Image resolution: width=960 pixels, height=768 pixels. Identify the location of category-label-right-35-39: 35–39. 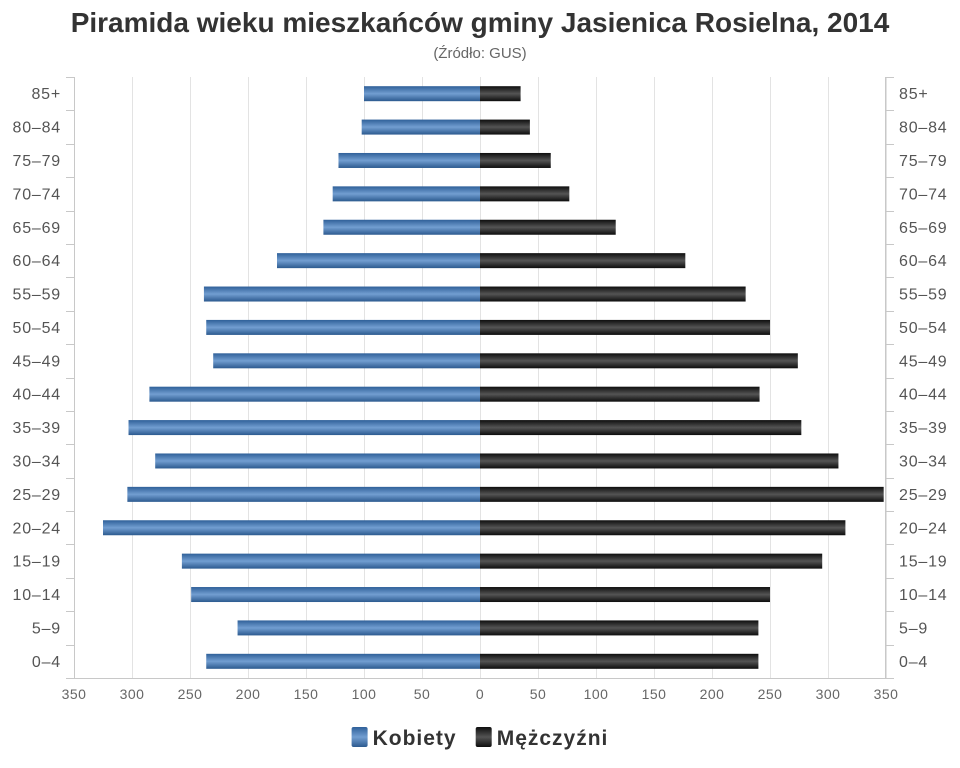
(923, 428).